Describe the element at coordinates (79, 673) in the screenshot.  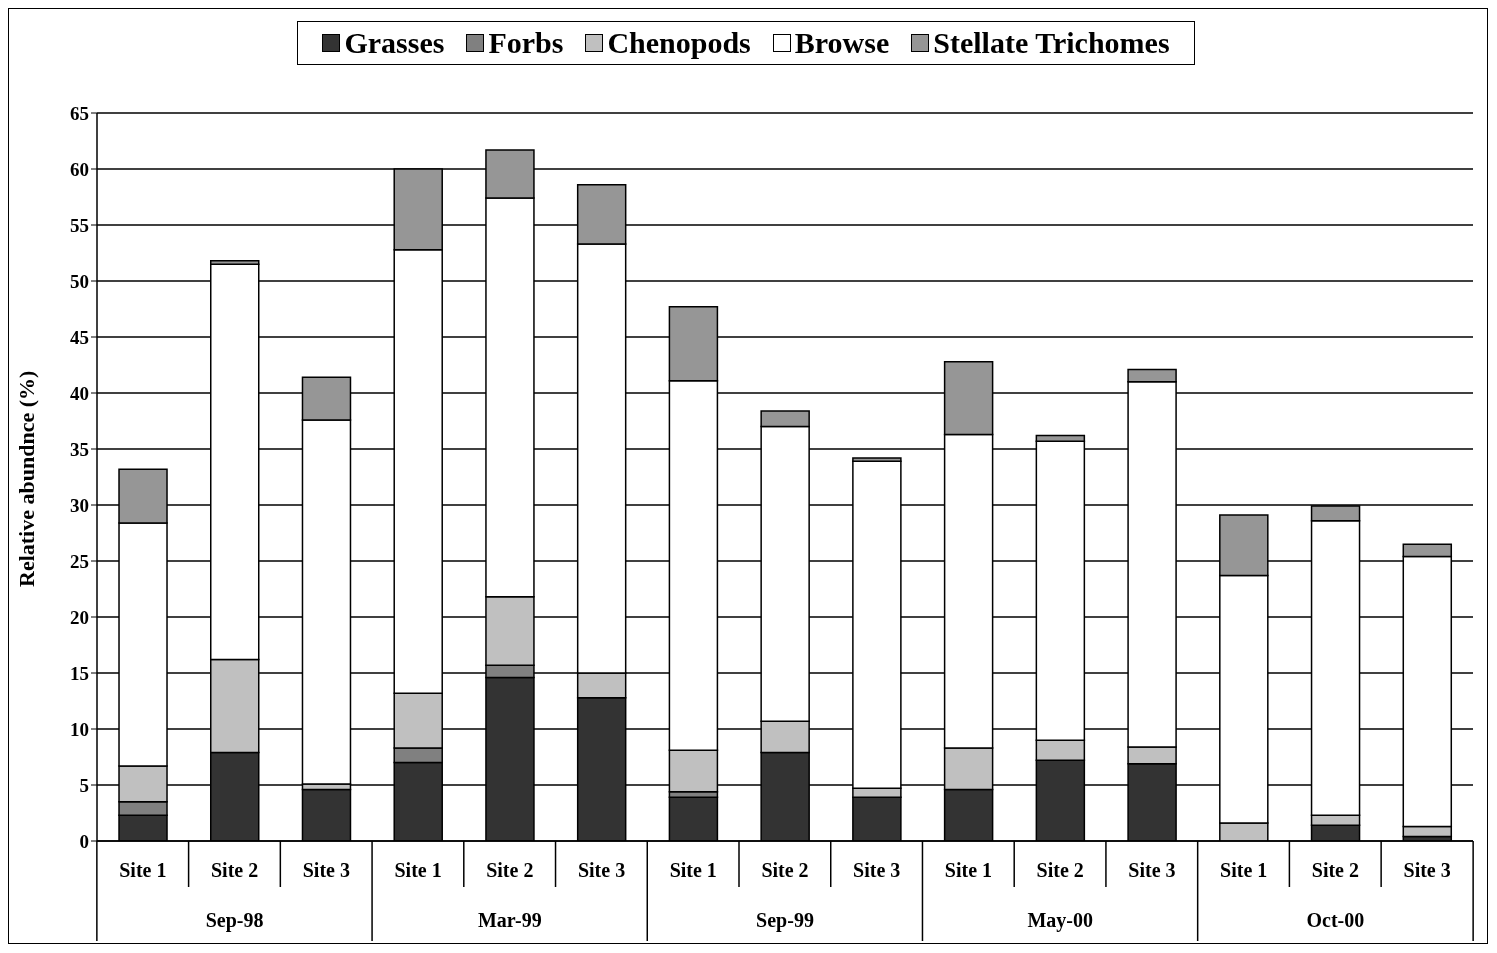
I see `y-tick-label: 15` at that location.